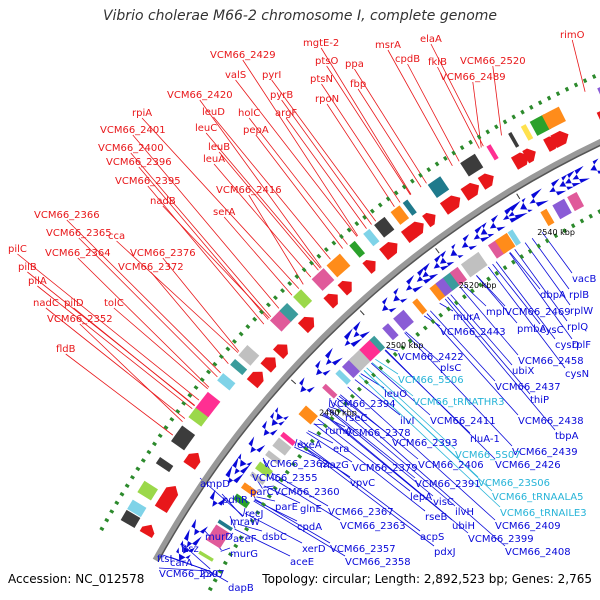 Image resolution: width=600 pixels, height=600 pixels. Describe the element at coordinates (341, 449) in the screenshot. I see `reverse-gene-label: era` at that location.